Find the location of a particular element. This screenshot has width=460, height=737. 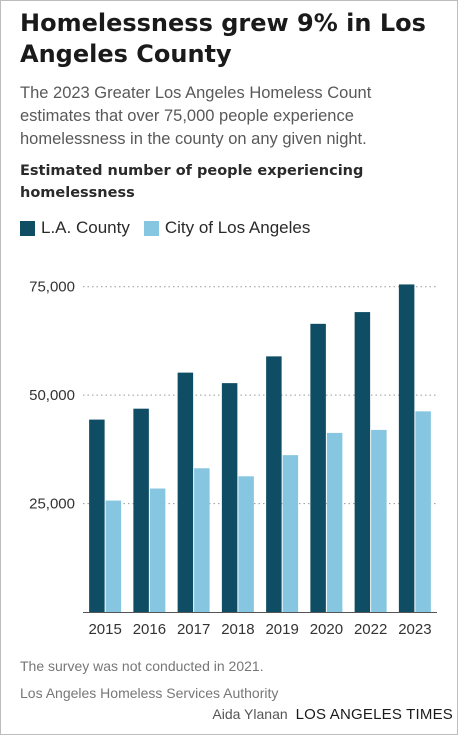

legend: L.A. County City of Los Angeles is located at coordinates (172, 228).